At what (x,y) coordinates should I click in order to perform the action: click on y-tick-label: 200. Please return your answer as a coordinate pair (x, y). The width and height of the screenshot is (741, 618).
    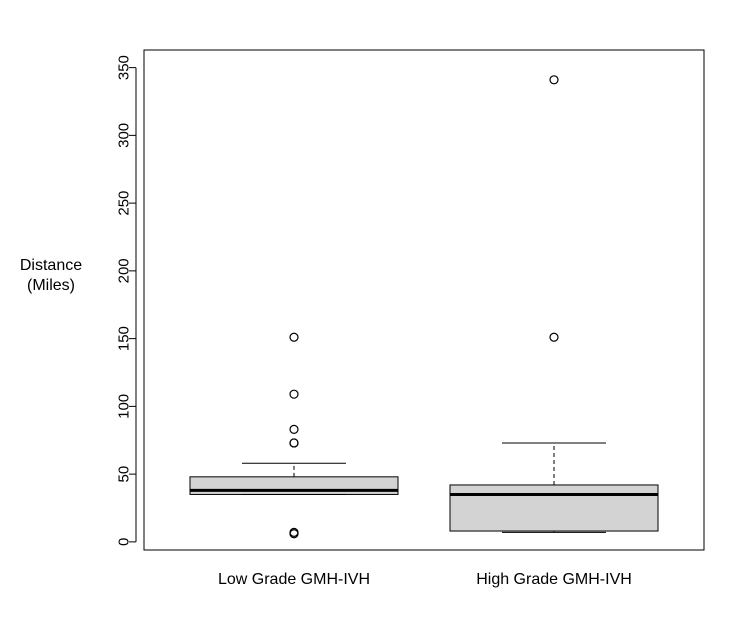
    Looking at the image, I should click on (124, 270).